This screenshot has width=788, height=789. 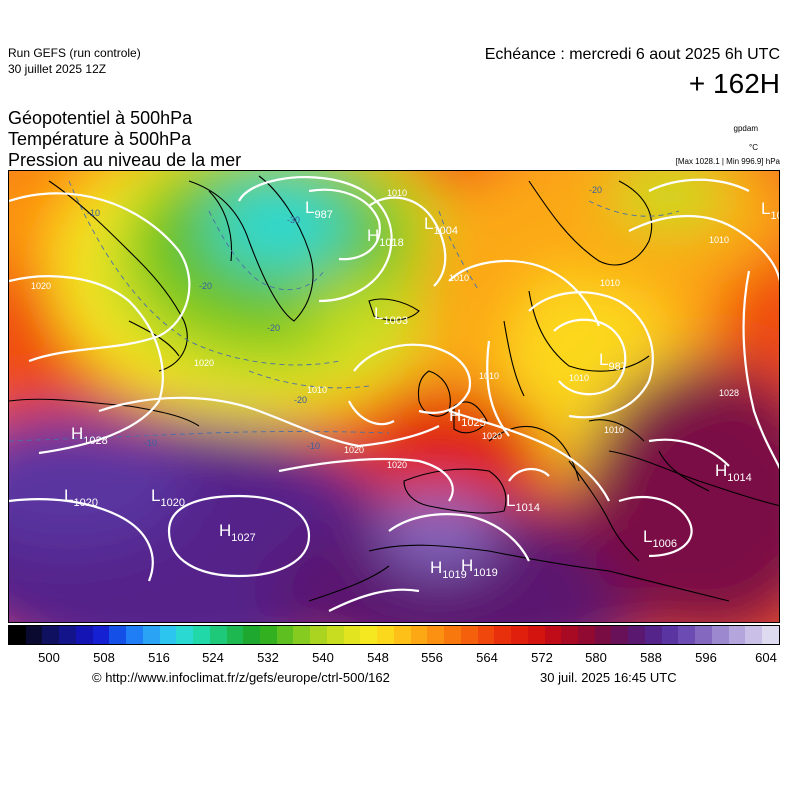 What do you see at coordinates (378, 657) in the screenshot?
I see `colorbar-tick-label: 548` at bounding box center [378, 657].